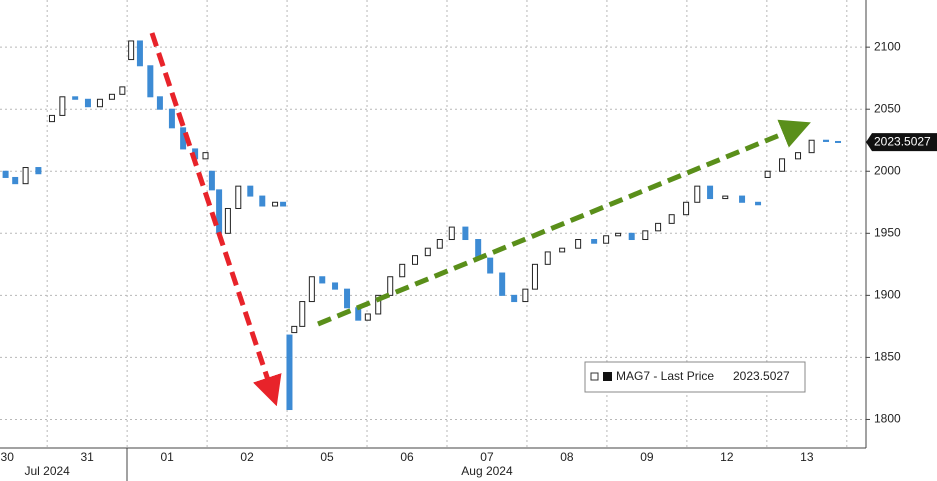 The image size is (937, 481). What do you see at coordinates (761, 376) in the screenshot?
I see `legend-value: 2023.5027` at bounding box center [761, 376].